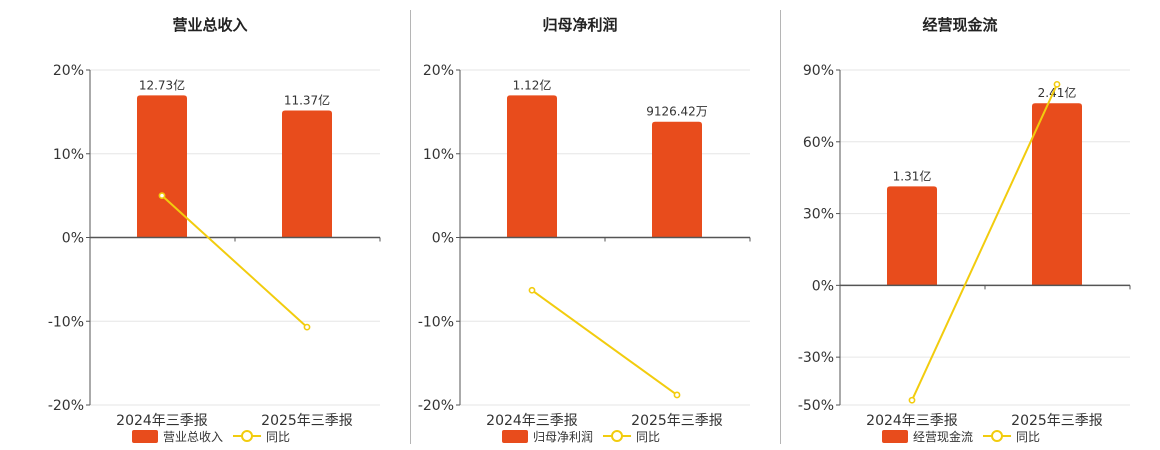 This screenshot has width=1160, height=450. I want to click on y-tick-label: 30%, so click(818, 215).